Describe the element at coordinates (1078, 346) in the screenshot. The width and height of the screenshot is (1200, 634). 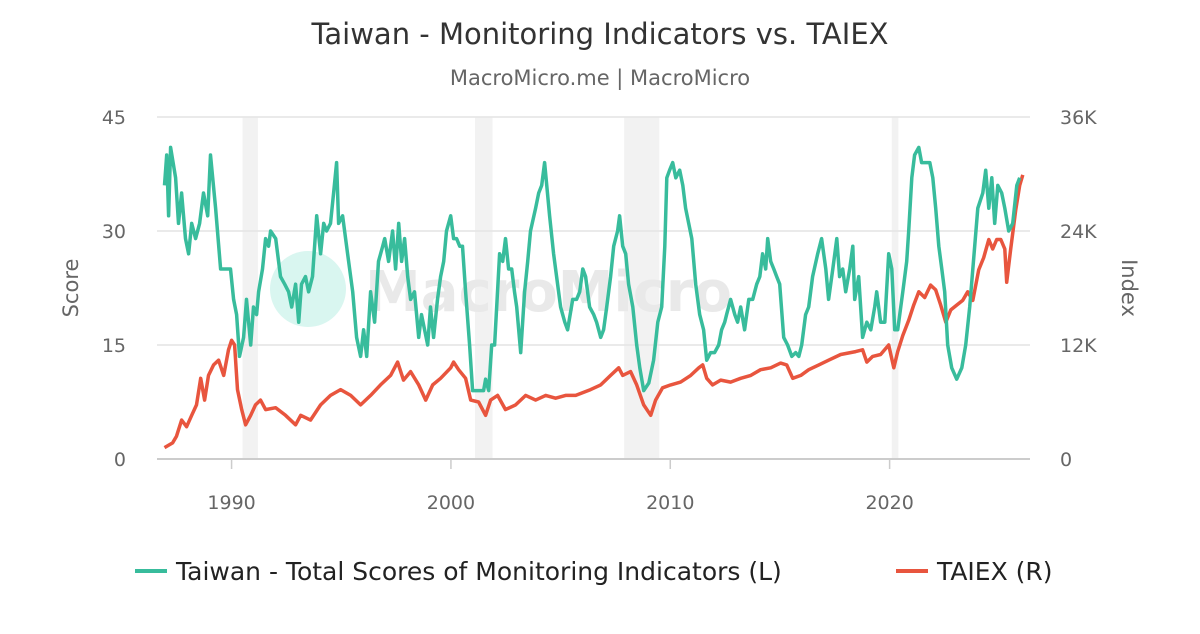
I see `y-right-tick-label: 12K` at that location.